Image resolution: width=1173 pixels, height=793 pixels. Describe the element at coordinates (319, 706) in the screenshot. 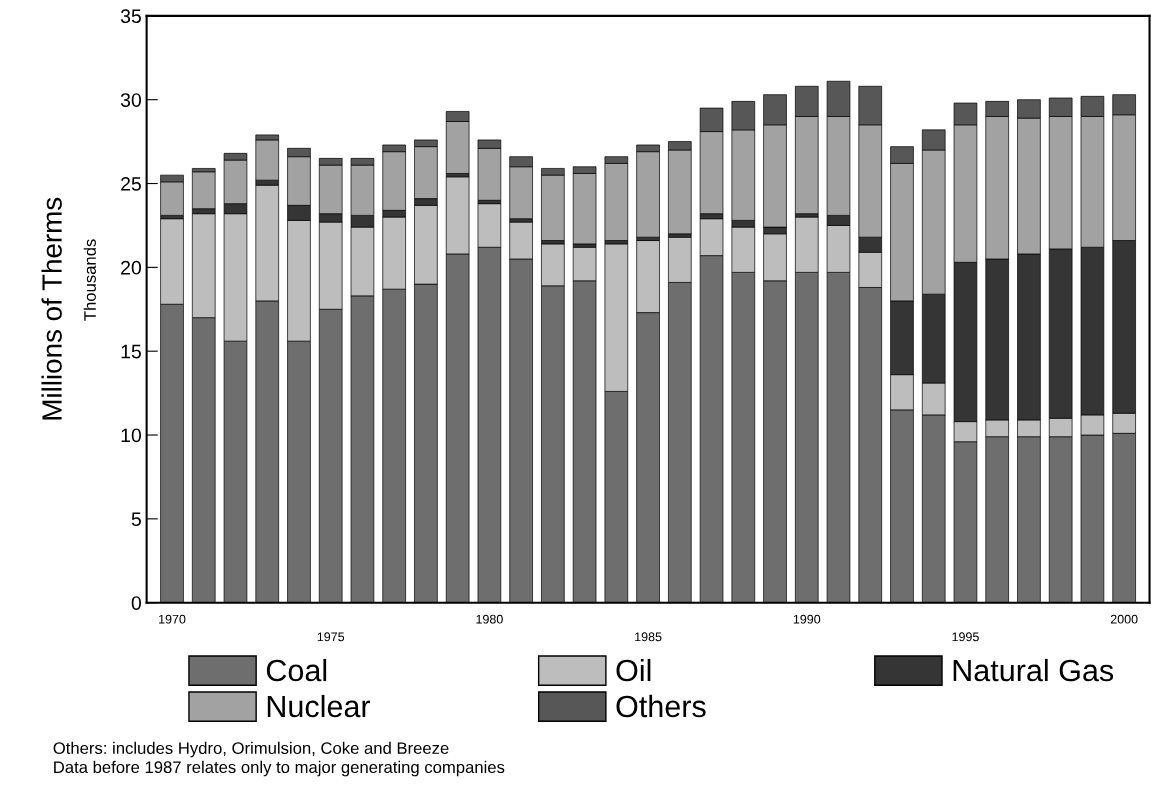

I see `legend-label: Nuclear` at that location.